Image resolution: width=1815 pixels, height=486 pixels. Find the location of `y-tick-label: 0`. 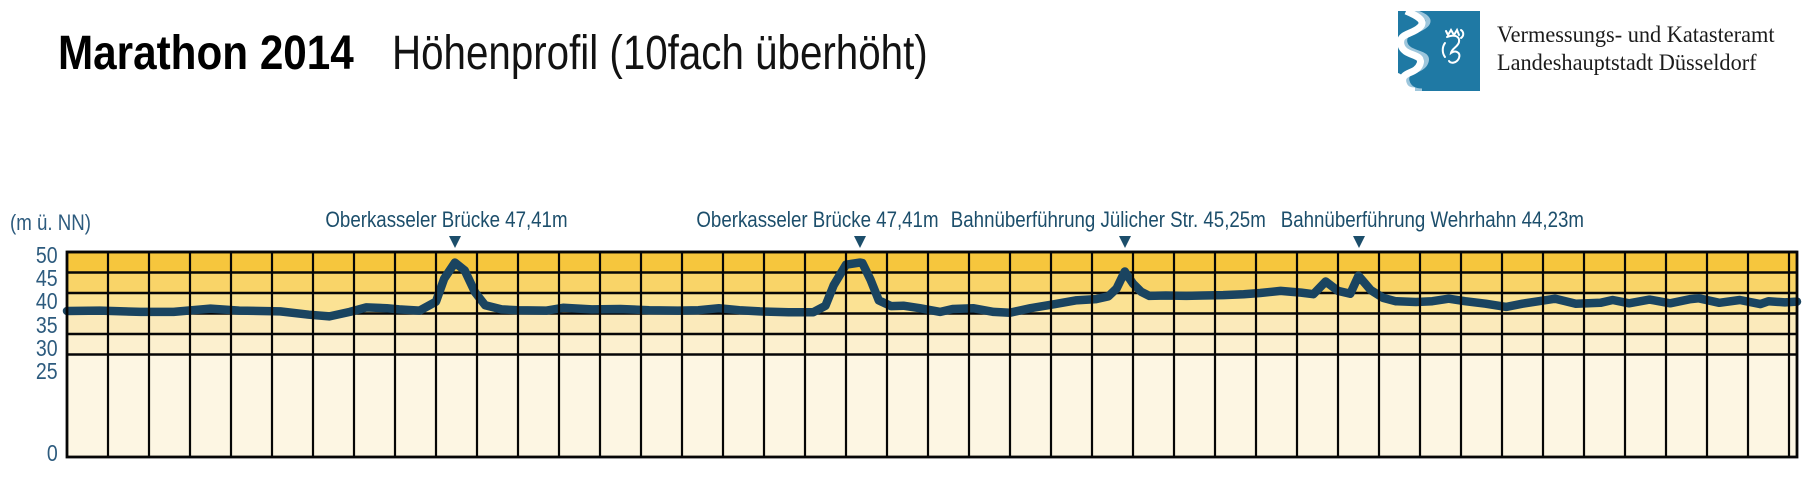

y-tick-label: 0 is located at coordinates (29, 453).